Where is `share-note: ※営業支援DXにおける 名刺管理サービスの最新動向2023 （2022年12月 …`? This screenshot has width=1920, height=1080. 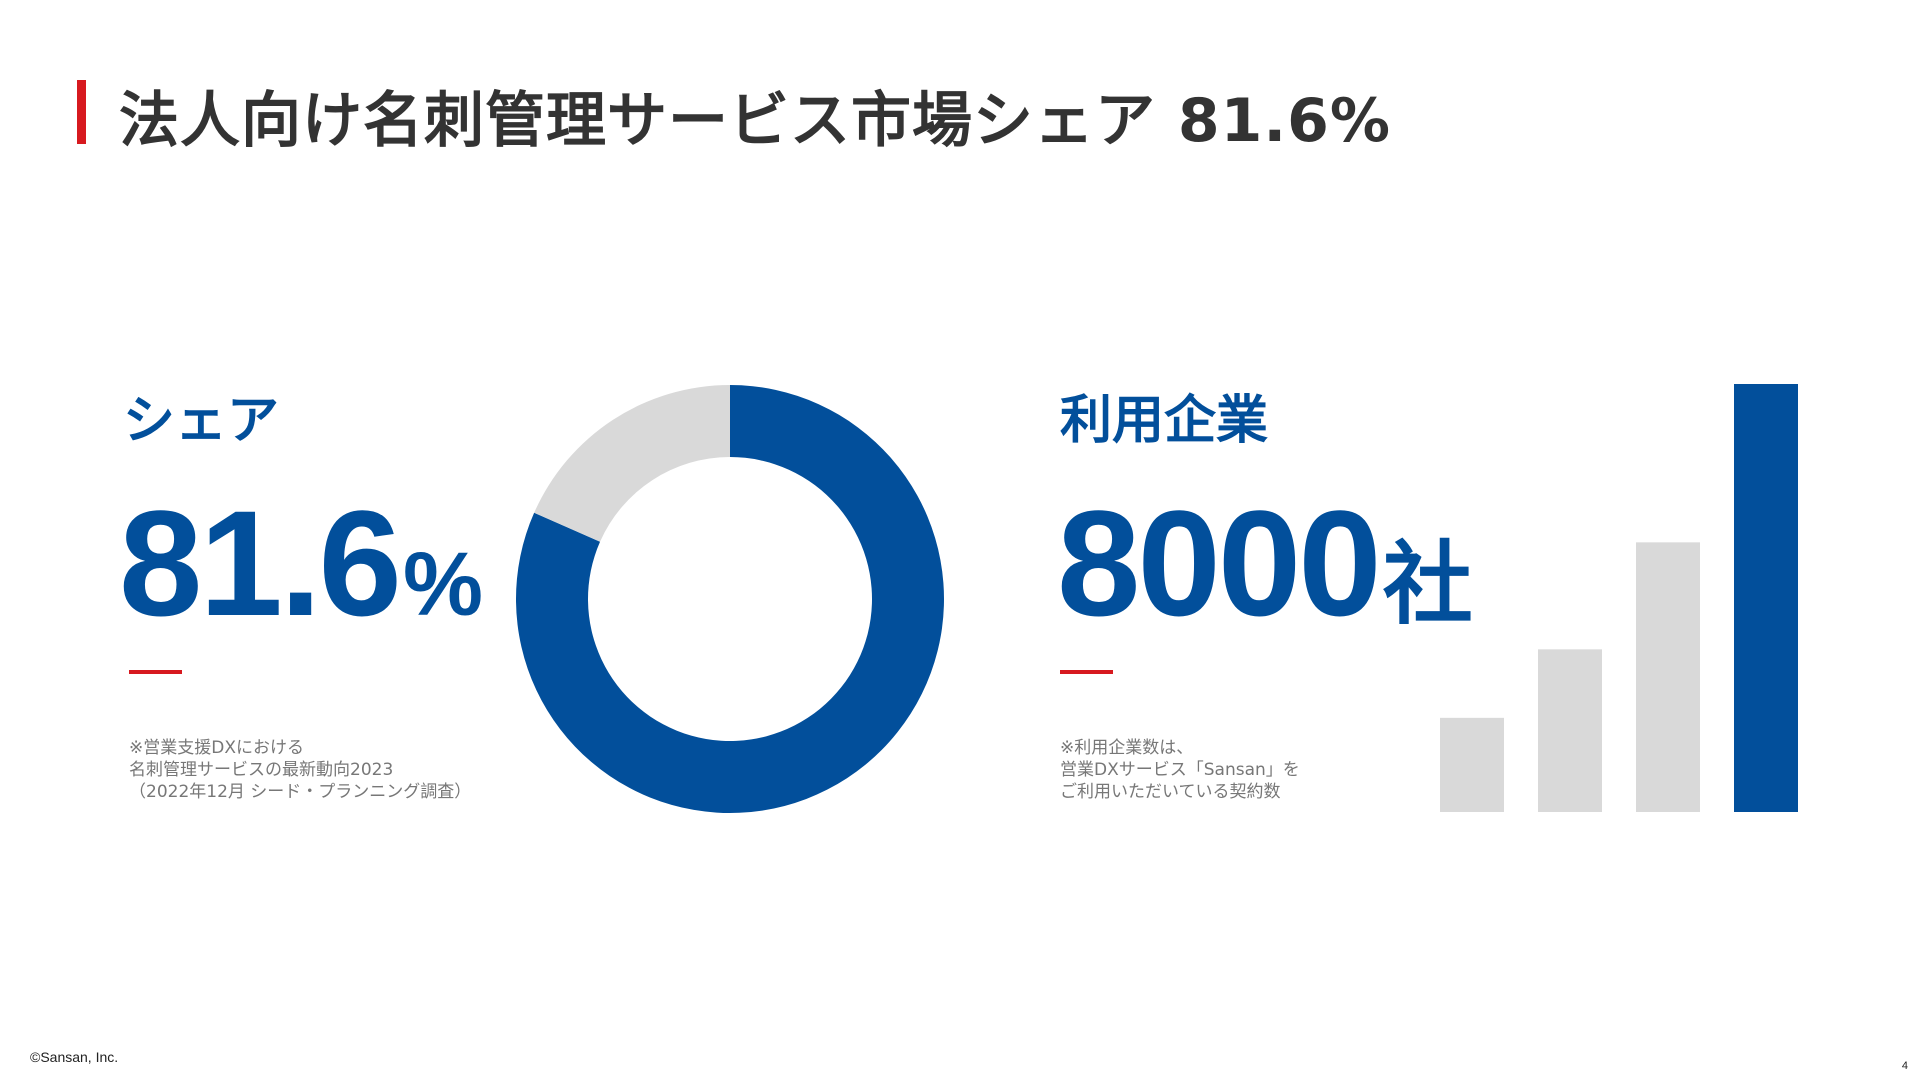 share-note: ※営業支援DXにおける 名刺管理サービスの最新動向2023 （2022年12月 … is located at coordinates (300, 770).